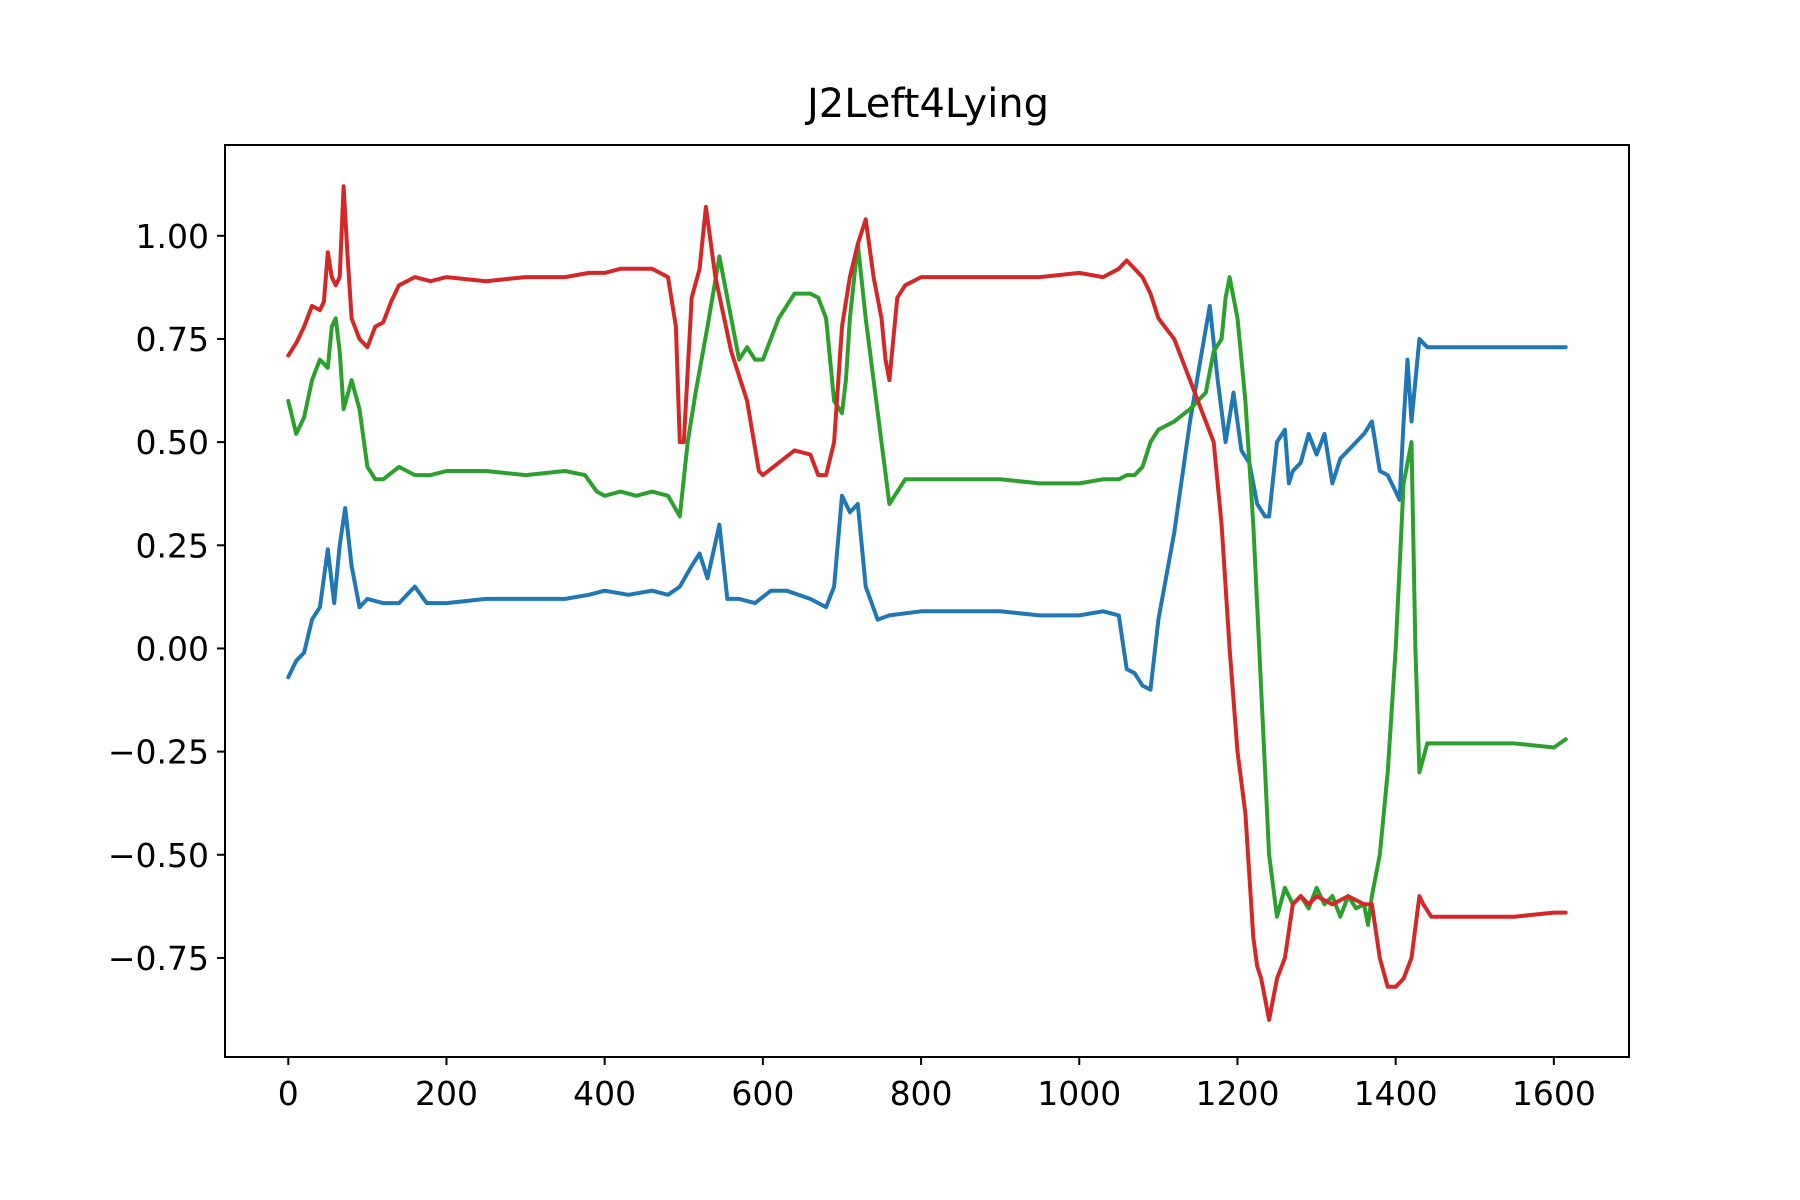 The width and height of the screenshot is (1800, 1200). Describe the element at coordinates (604, 1093) in the screenshot. I see `x-tick-label: 400` at that location.